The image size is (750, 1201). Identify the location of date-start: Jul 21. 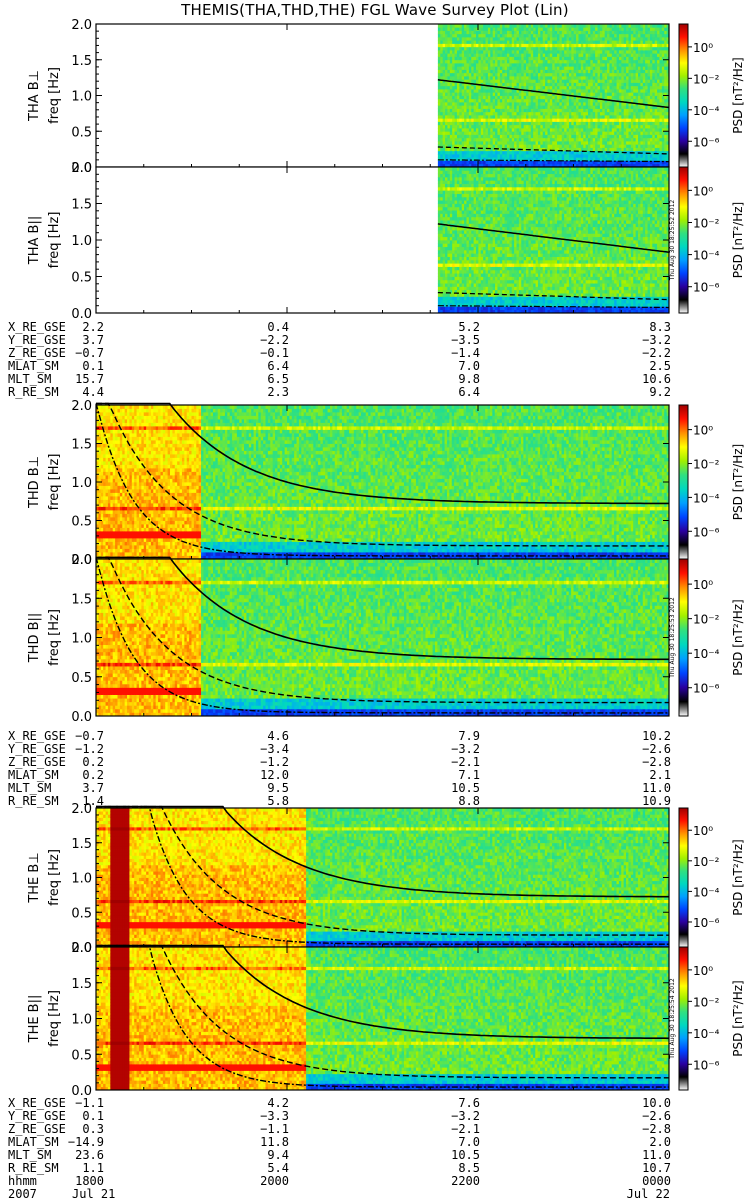
(93, 1194).